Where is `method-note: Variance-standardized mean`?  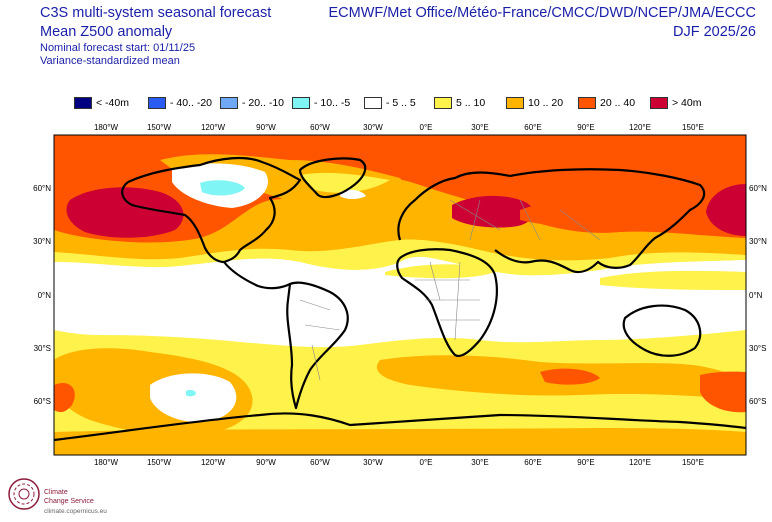 method-note: Variance-standardized mean is located at coordinates (110, 61).